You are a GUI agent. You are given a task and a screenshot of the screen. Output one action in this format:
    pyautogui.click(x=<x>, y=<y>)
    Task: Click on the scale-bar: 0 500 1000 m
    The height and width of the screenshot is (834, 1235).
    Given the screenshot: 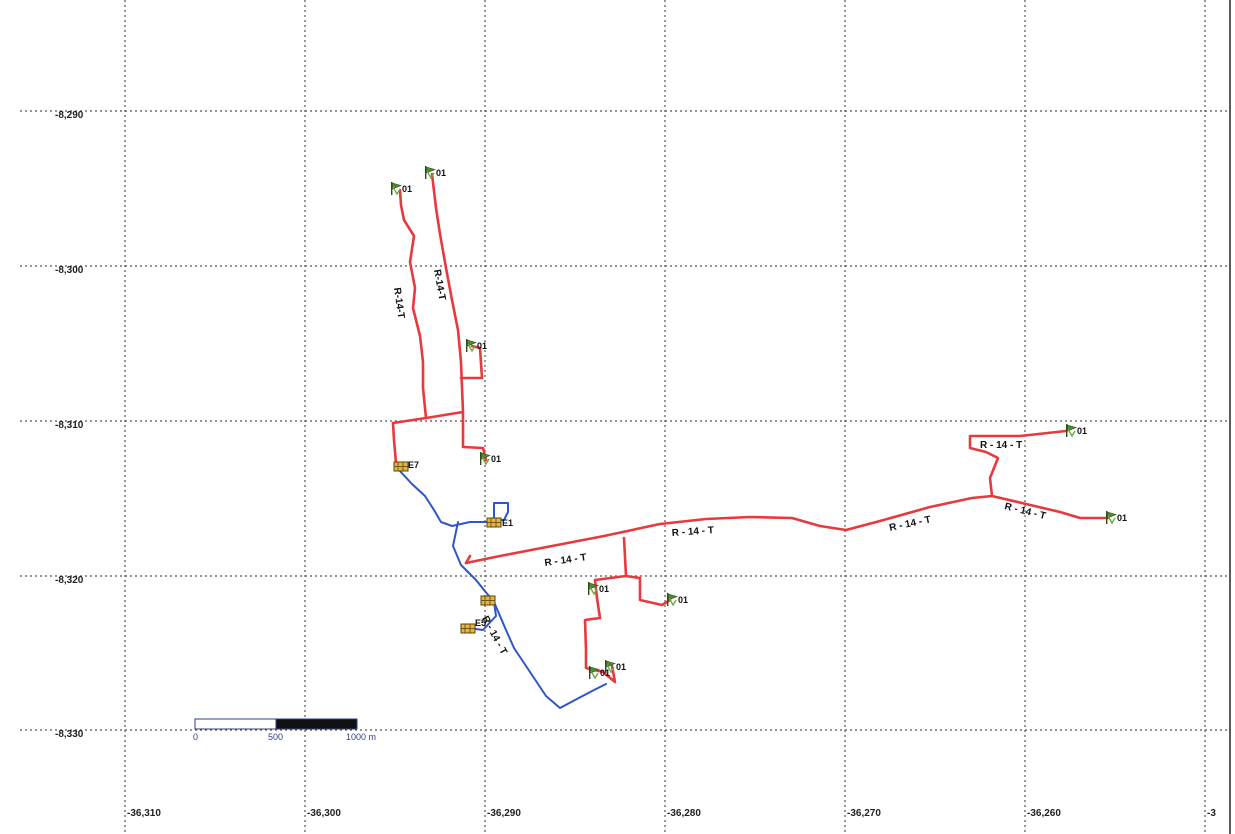 What is the action you would take?
    pyautogui.click(x=284, y=730)
    